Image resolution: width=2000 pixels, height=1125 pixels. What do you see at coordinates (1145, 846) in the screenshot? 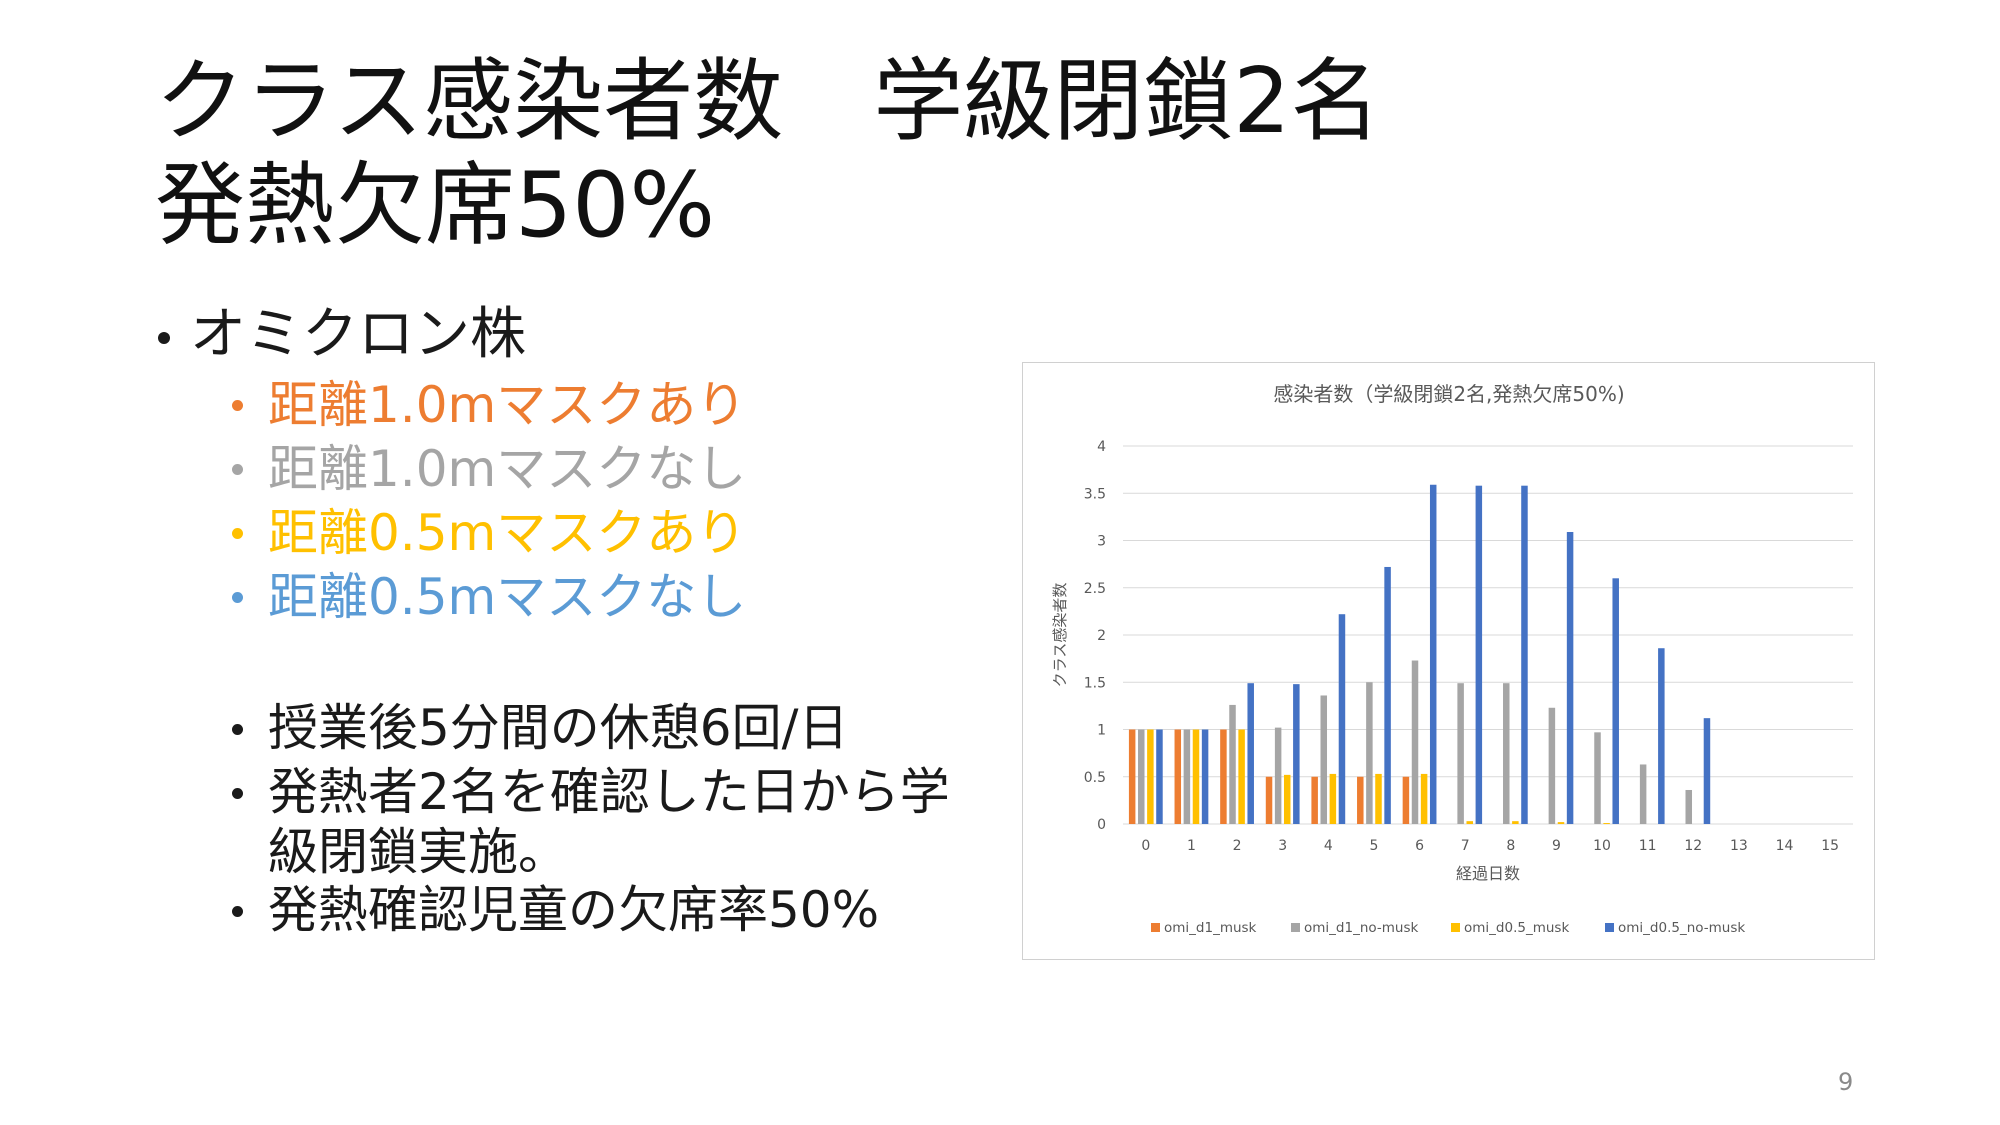
I see `x-tick-label: 0` at bounding box center [1145, 846].